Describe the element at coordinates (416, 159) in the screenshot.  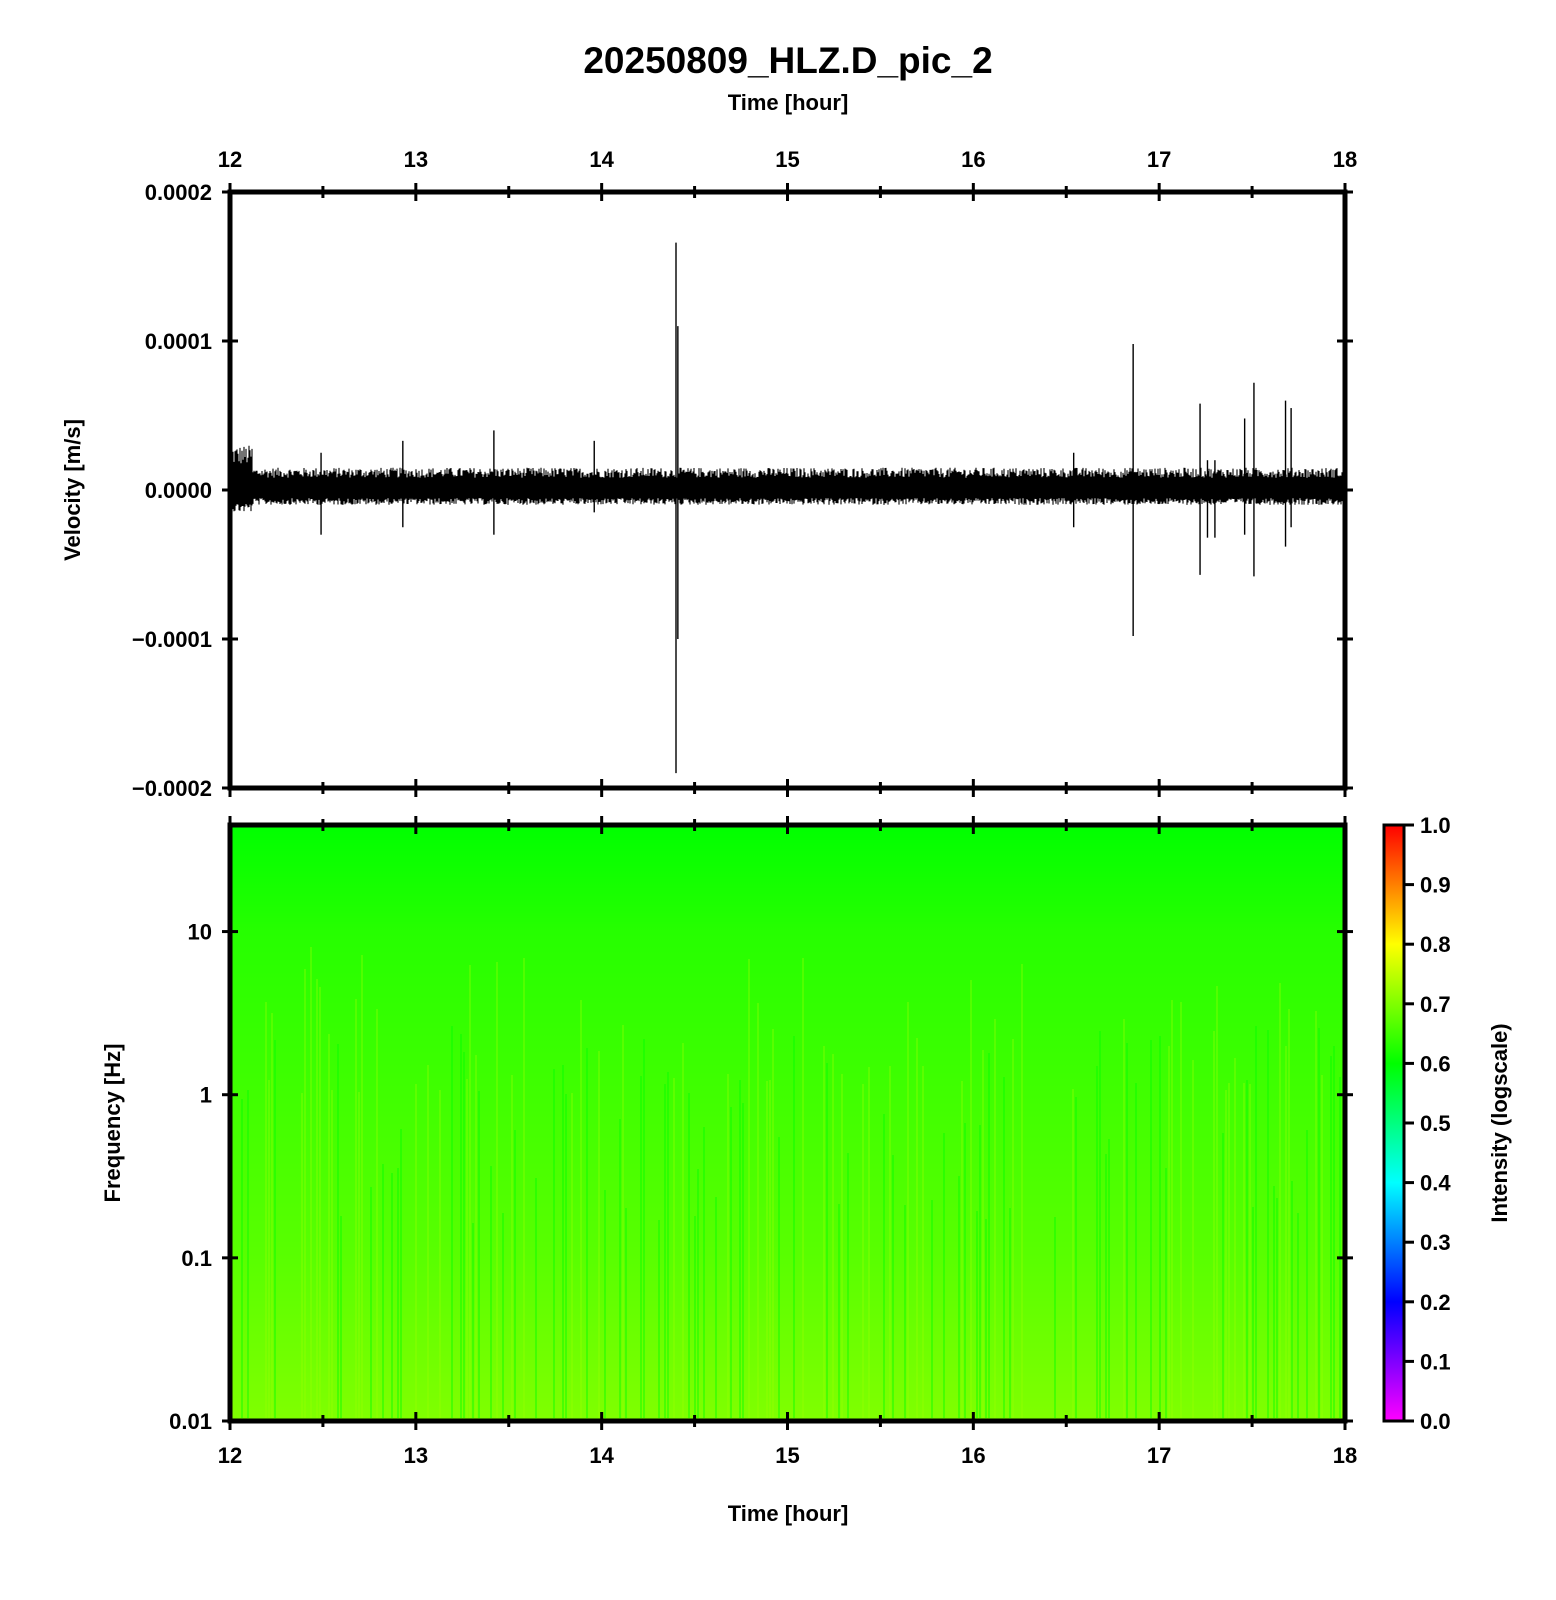
I see `top-tick-label: 13` at that location.